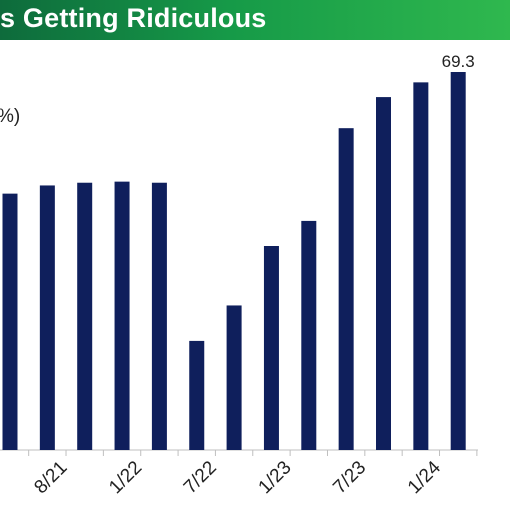  What do you see at coordinates (253, 453) in the screenshot?
I see `x-ticks-group` at bounding box center [253, 453].